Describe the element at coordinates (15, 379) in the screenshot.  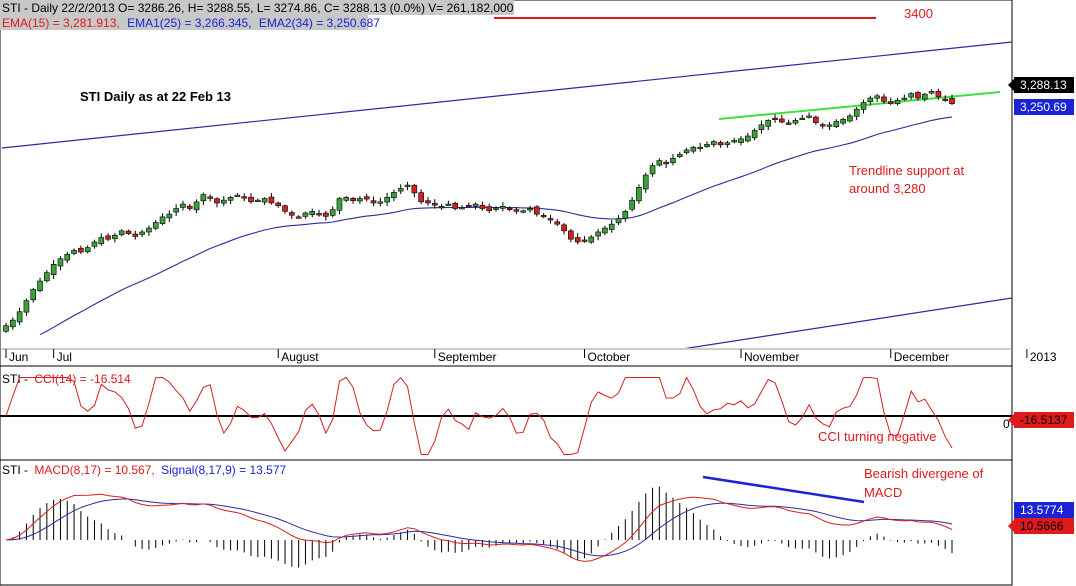
I see `cci-legend-prefix: STI -` at that location.